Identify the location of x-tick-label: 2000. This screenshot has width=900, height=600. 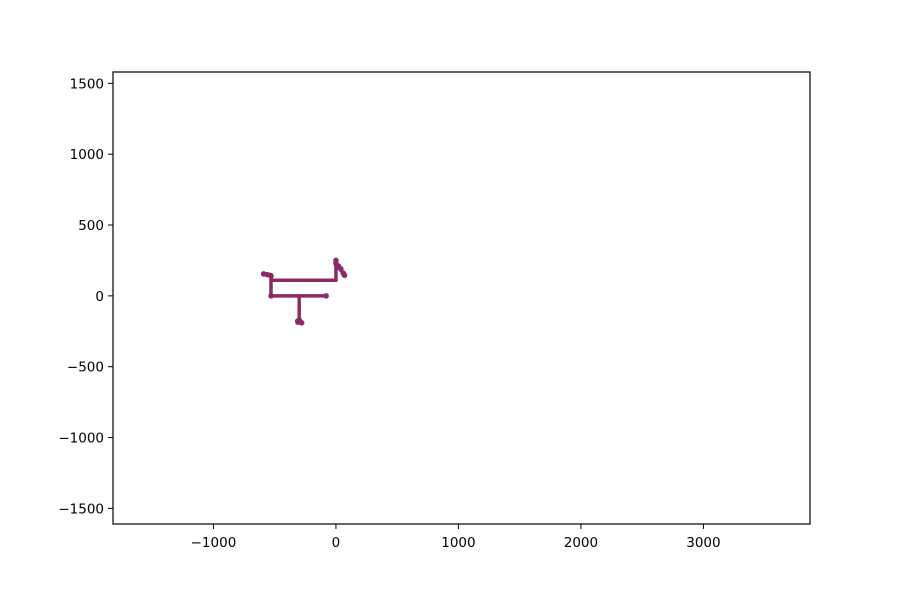
(581, 543).